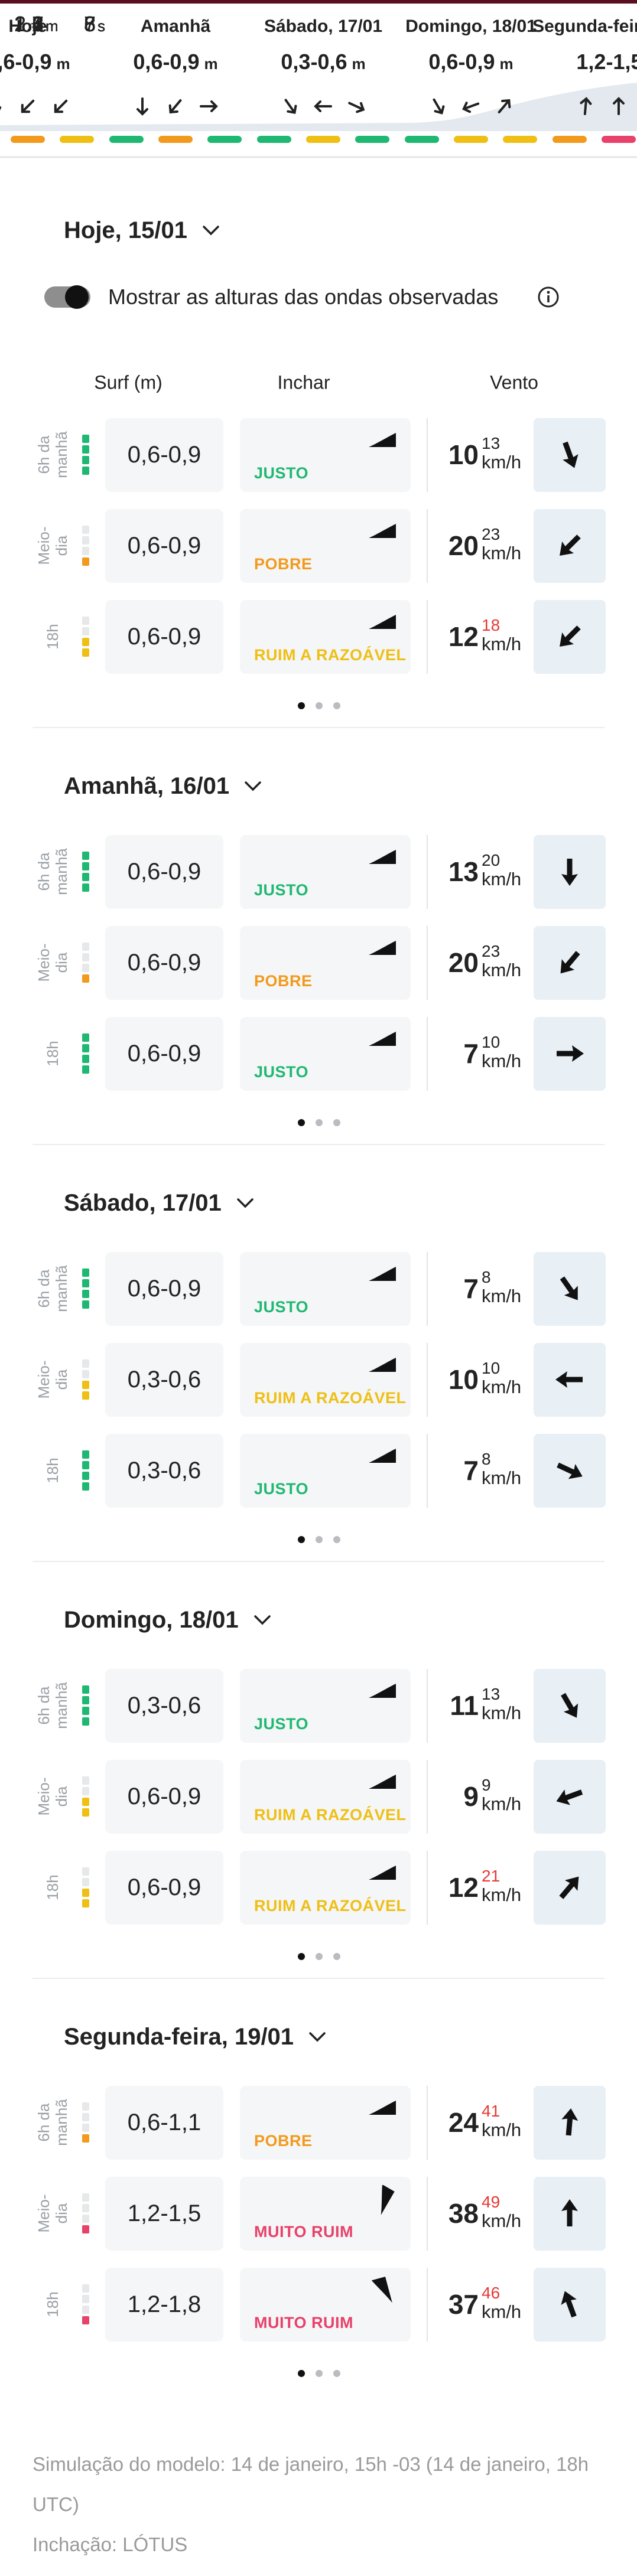 The width and height of the screenshot is (637, 2576). What do you see at coordinates (20, 24) in the screenshot?
I see `swell-height-value: 1` at bounding box center [20, 24].